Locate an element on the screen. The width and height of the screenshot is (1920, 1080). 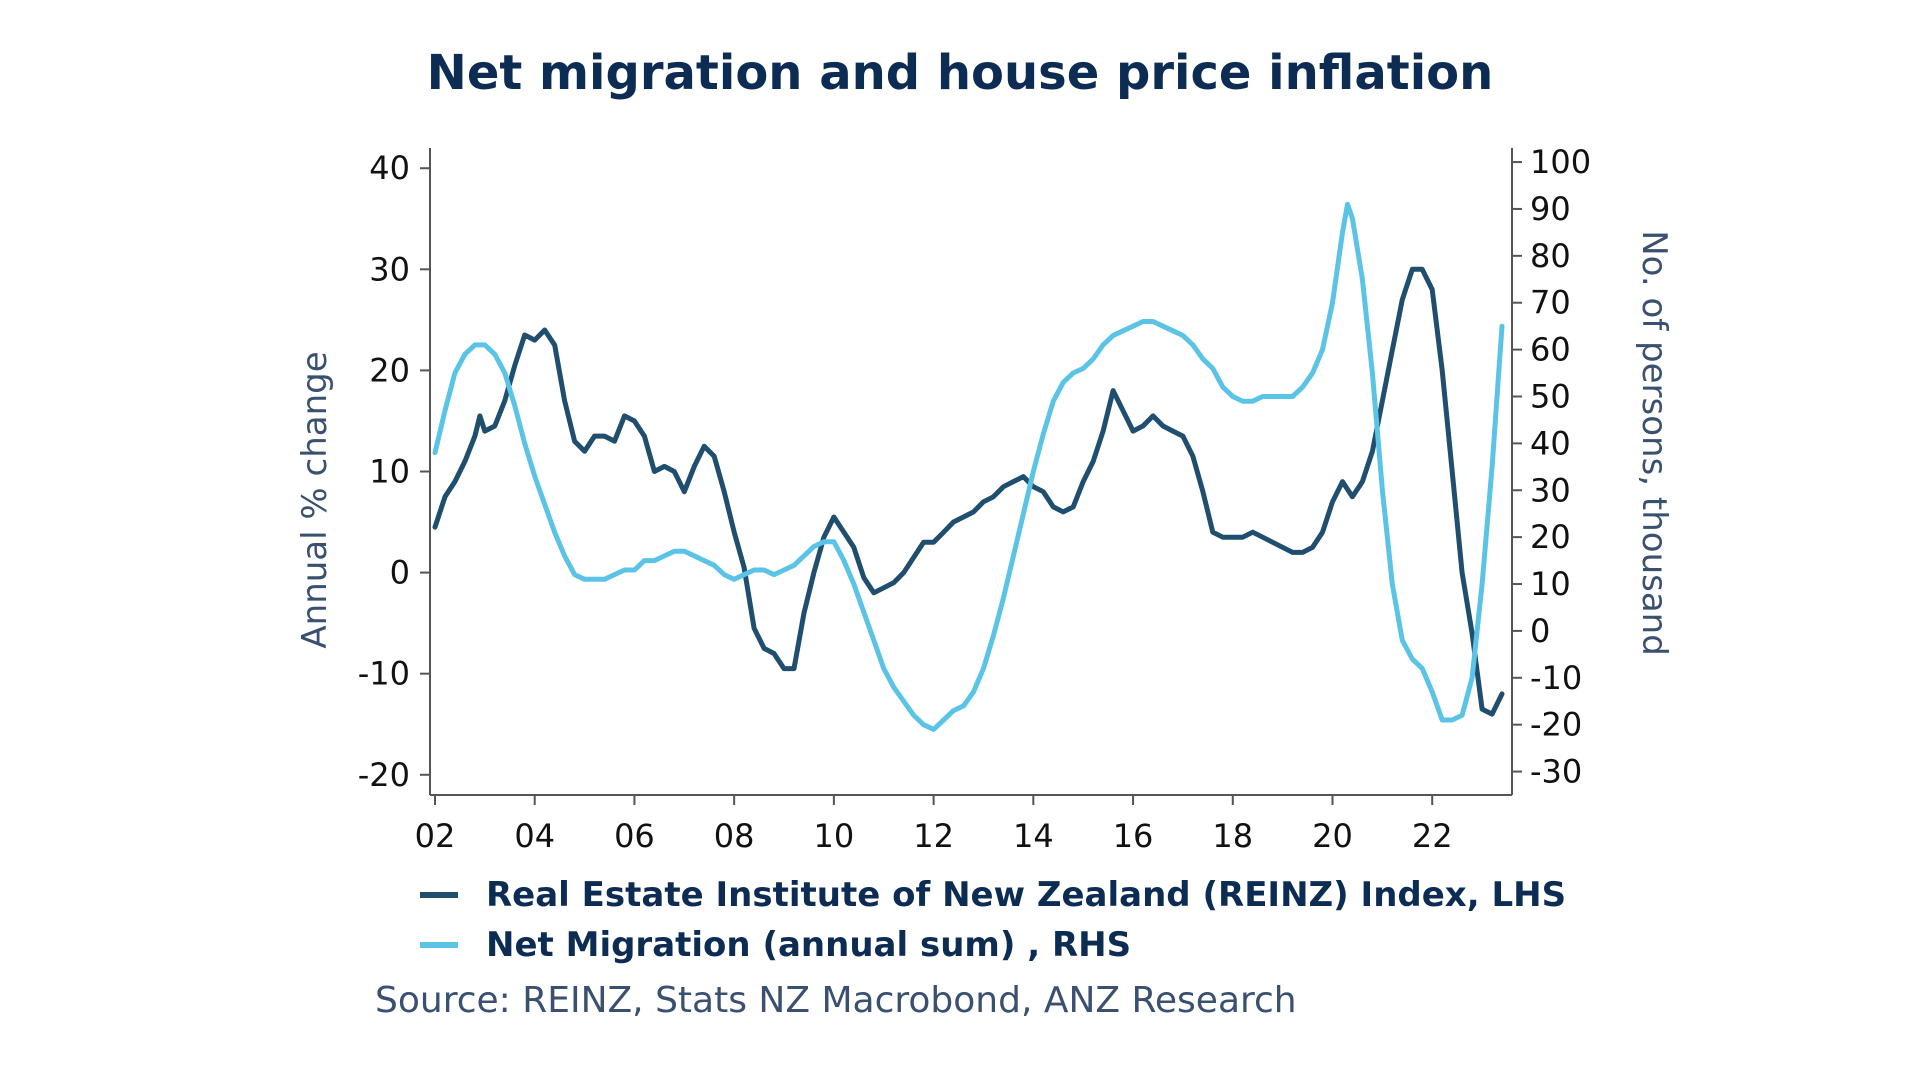
y-tick-label-right: 90 is located at coordinates (1550, 209).